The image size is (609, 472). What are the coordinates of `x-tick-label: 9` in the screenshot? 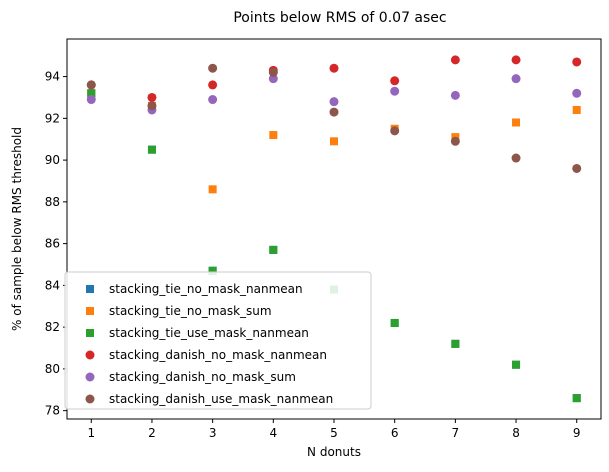 It's located at (577, 433).